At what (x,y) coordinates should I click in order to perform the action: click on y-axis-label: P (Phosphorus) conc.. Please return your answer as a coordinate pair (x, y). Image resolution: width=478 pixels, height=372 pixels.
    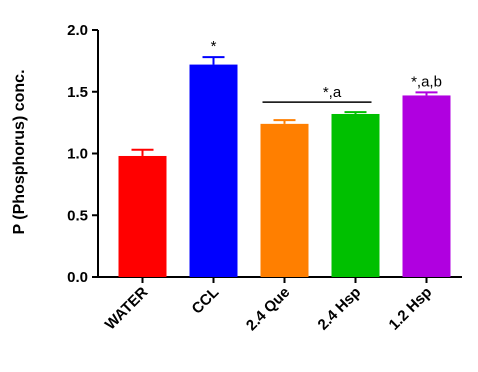
    Looking at the image, I should click on (19, 151).